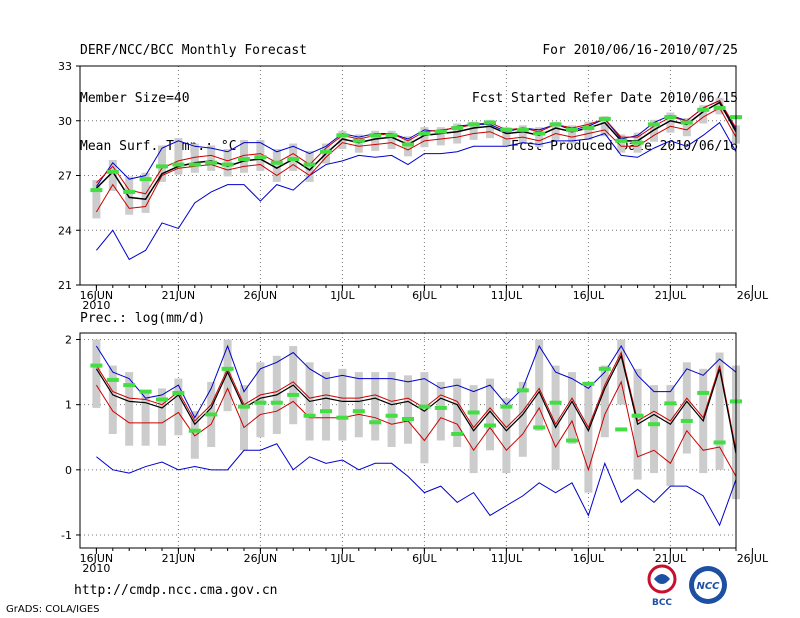  Describe the element at coordinates (416, 428) in the screenshot. I see `precip-red-line` at that location.